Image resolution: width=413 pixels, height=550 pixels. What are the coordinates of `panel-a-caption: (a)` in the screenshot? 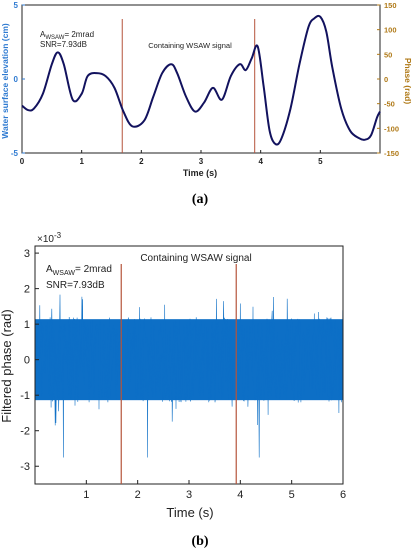 It's located at (200, 199).